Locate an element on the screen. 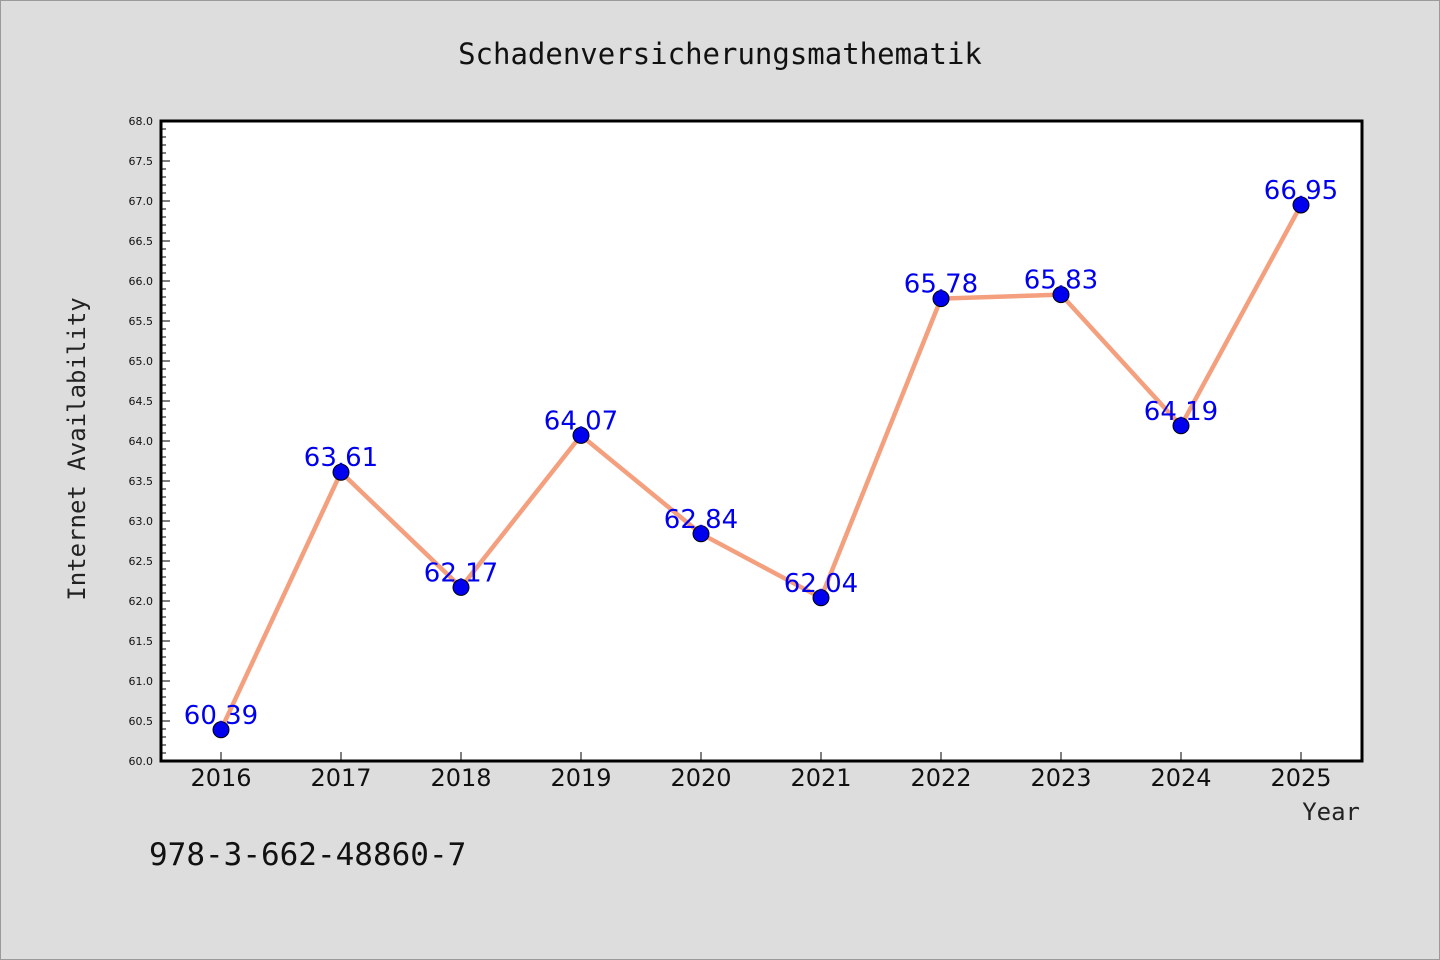 This screenshot has width=1440, height=960. x-tick-label: 2023 is located at coordinates (1060, 778).